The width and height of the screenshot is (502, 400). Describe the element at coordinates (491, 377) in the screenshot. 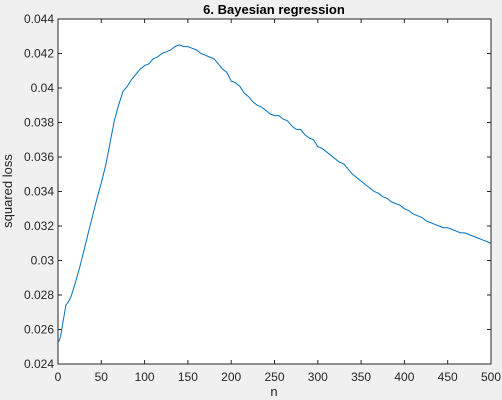

I see `x-tick-label: 500` at that location.